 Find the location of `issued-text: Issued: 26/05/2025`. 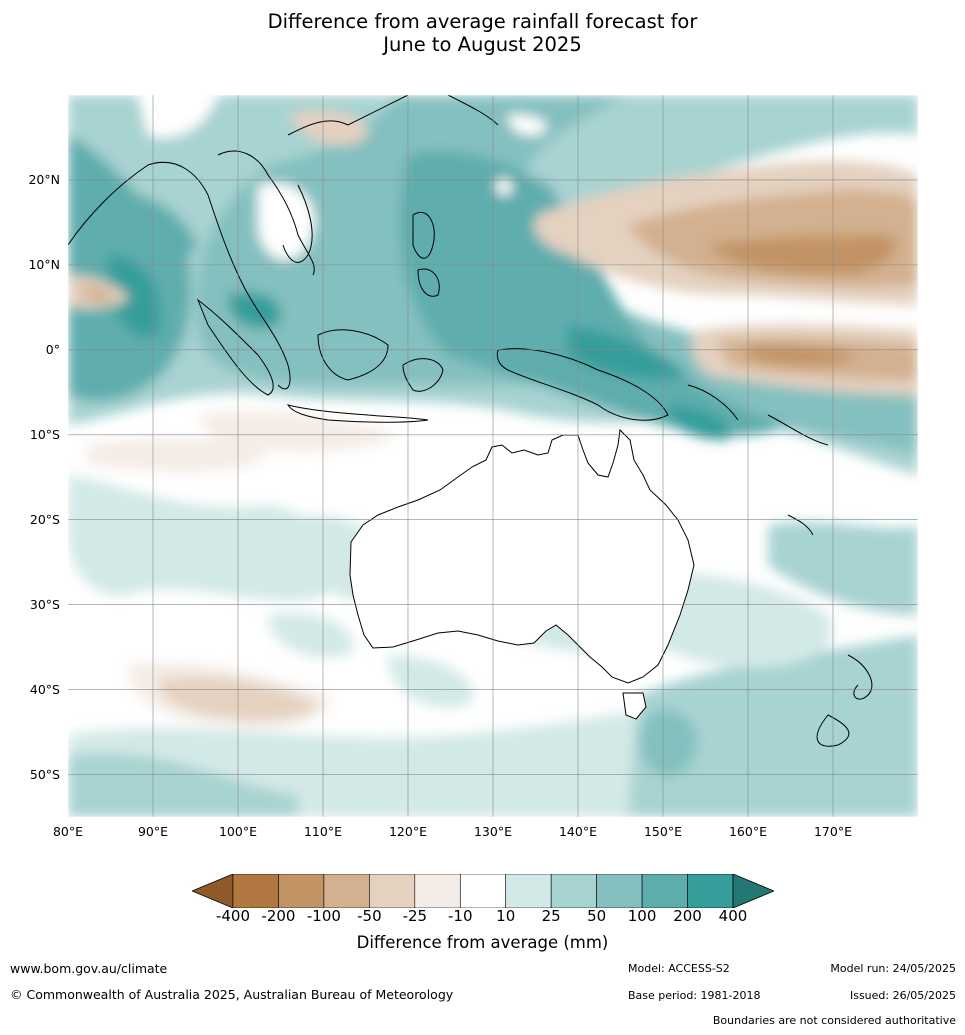

issued-text: Issued: 26/05/2025 is located at coordinates (902, 995).